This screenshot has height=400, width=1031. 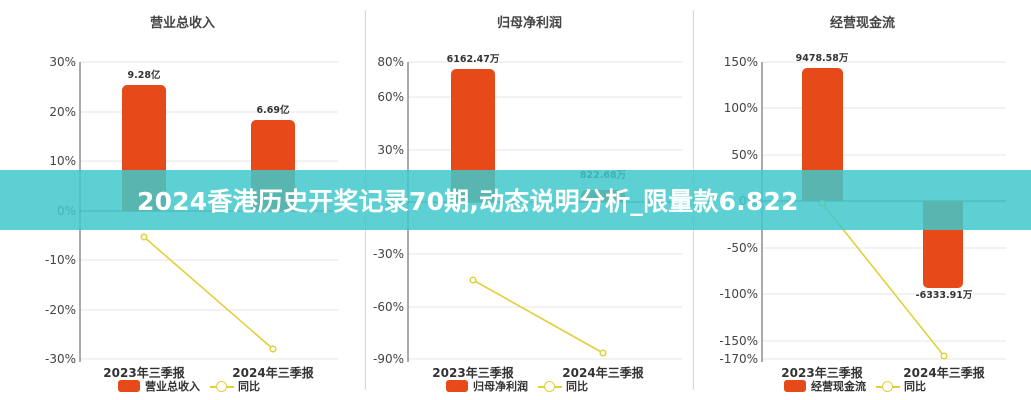 What do you see at coordinates (273, 110) in the screenshot?
I see `bar-value-label: 6.69亿` at bounding box center [273, 110].